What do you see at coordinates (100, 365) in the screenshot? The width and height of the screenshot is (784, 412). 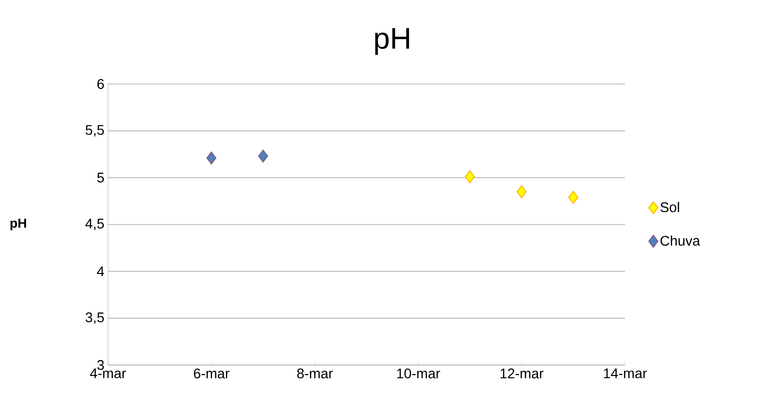 I see `y-tick-label: 3` at bounding box center [100, 365].